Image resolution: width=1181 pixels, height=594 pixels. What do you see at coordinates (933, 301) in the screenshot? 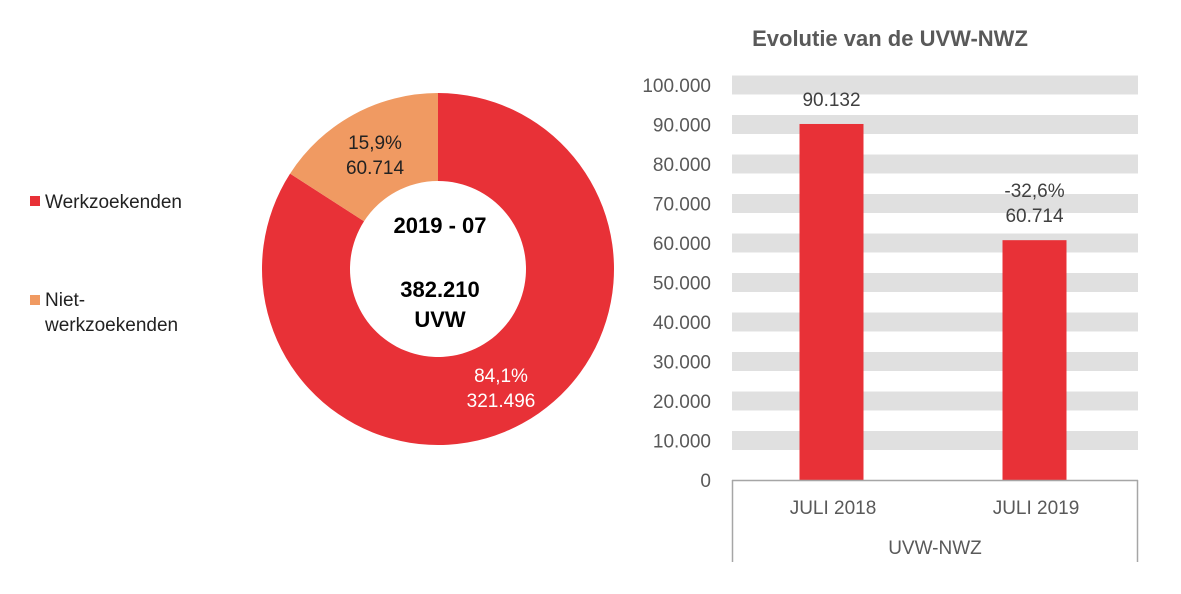
I see `bars` at bounding box center [933, 301].